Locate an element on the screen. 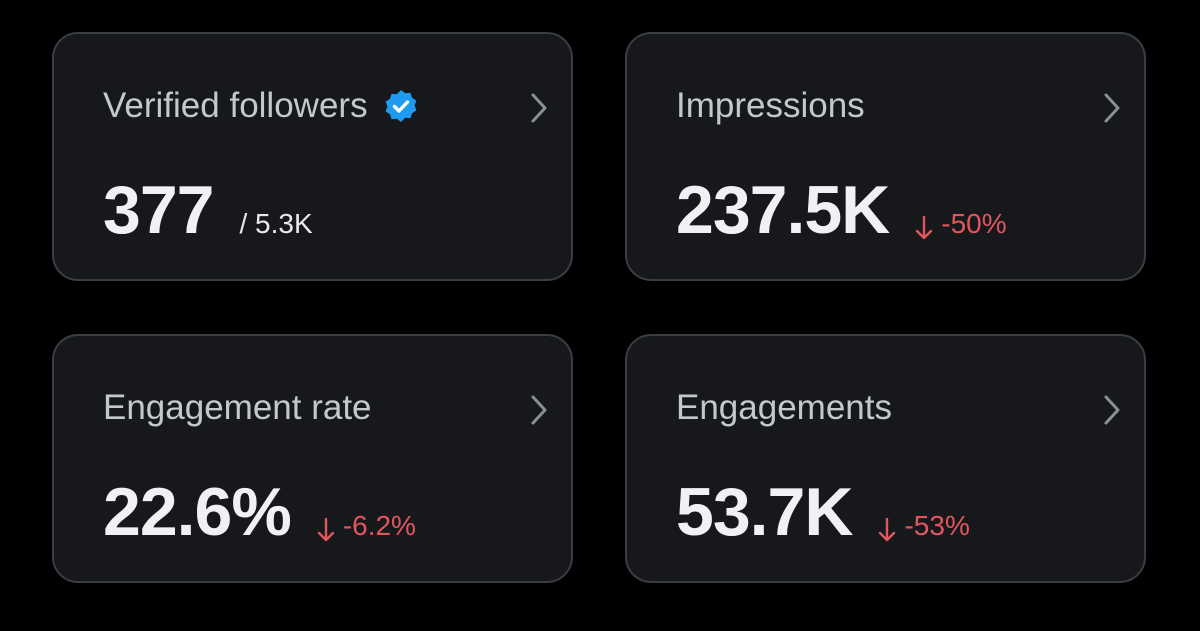  verified-badge is located at coordinates (400, 106).